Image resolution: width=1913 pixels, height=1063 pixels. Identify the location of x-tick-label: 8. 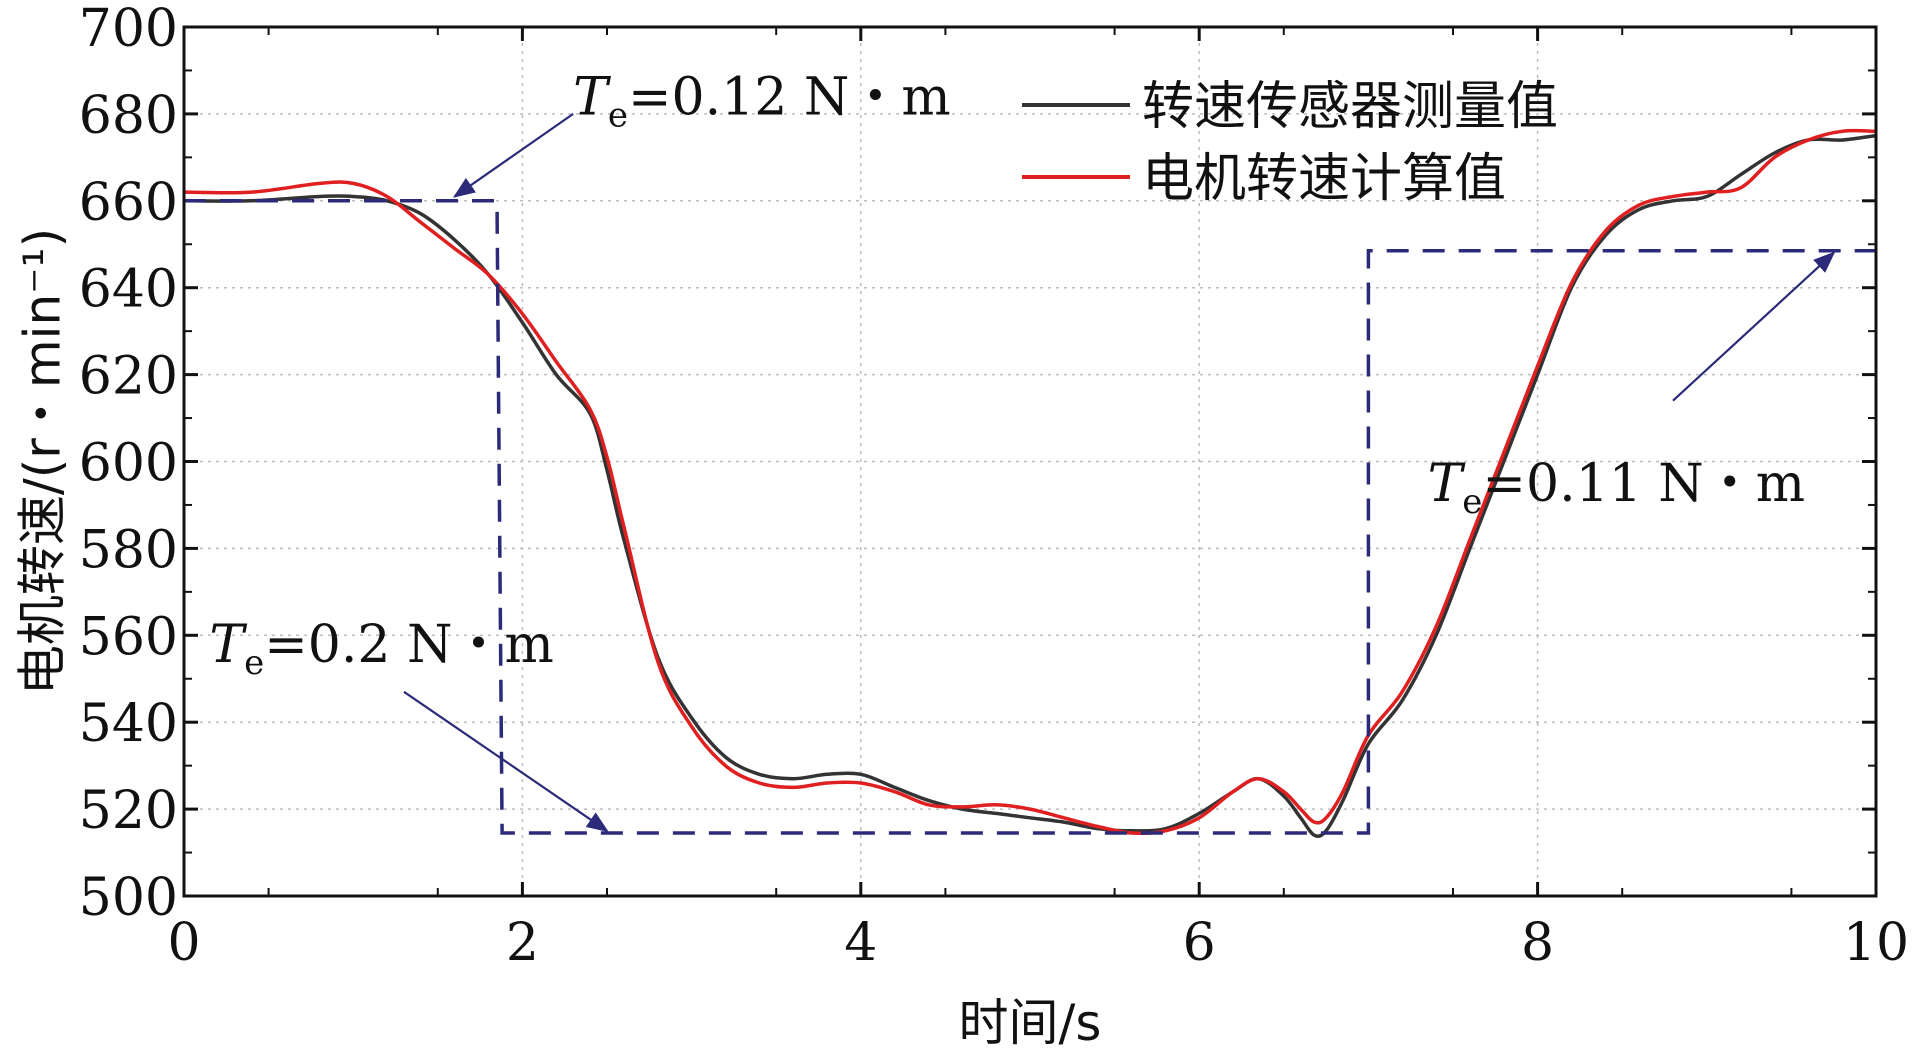
(1537, 943).